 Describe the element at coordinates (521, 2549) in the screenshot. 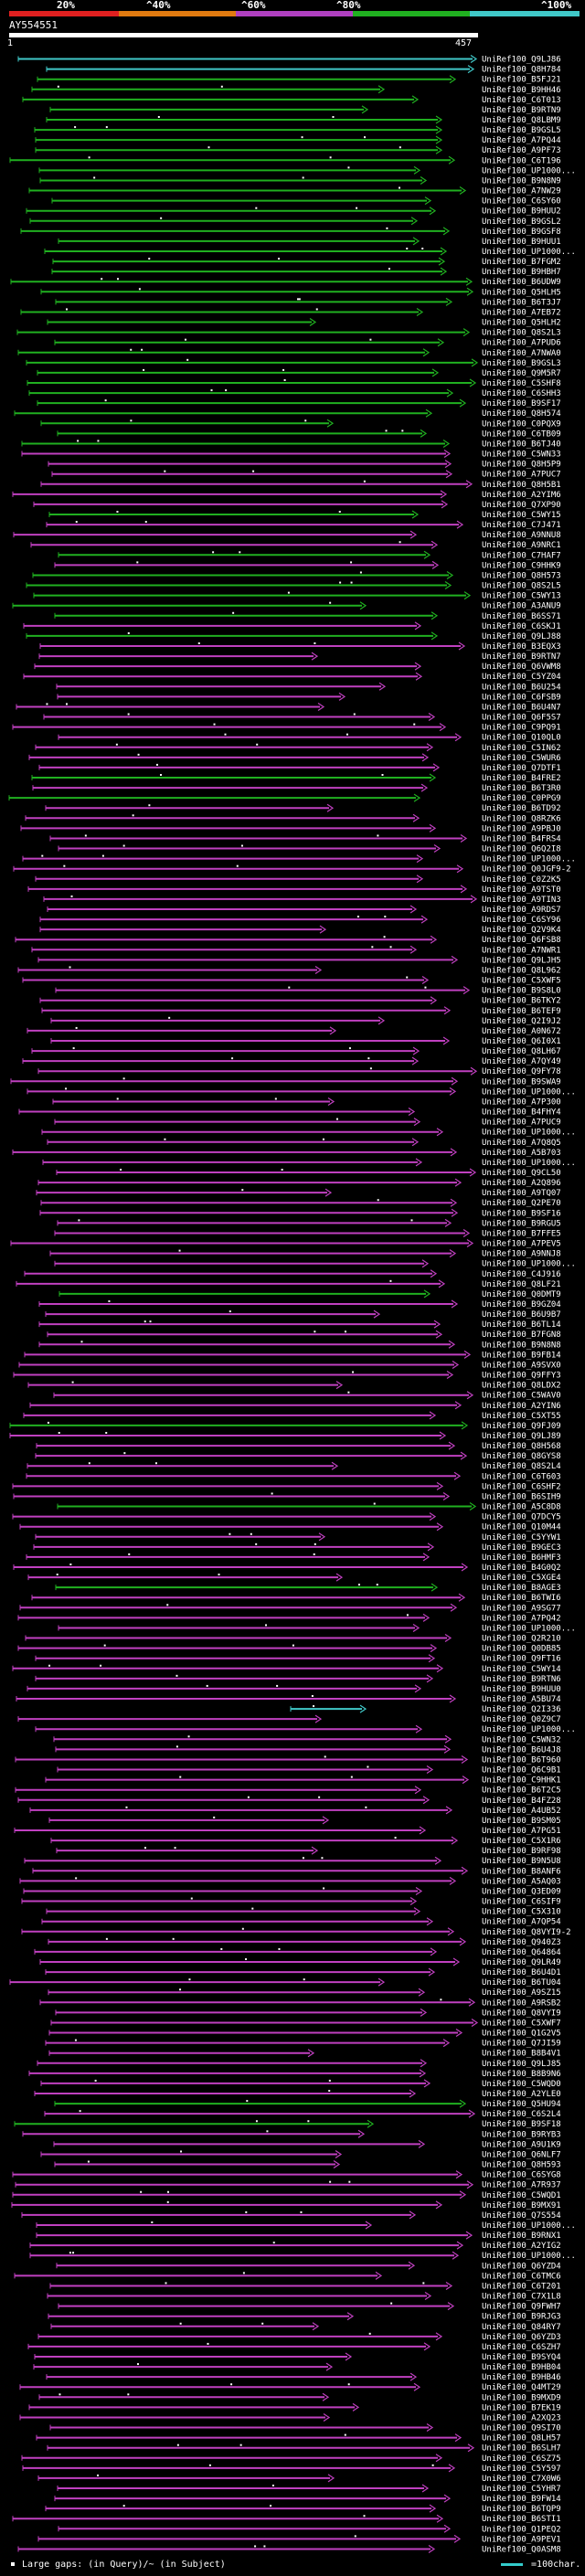

I see `hit-label: UniRef100_Q0ASM8` at that location.